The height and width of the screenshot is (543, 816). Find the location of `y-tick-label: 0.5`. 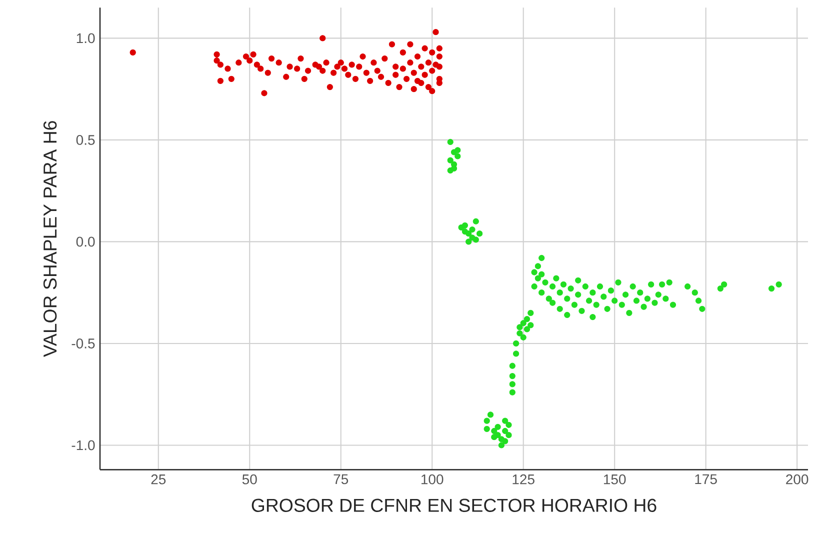

y-tick-label: 0.5 is located at coordinates (85, 140).